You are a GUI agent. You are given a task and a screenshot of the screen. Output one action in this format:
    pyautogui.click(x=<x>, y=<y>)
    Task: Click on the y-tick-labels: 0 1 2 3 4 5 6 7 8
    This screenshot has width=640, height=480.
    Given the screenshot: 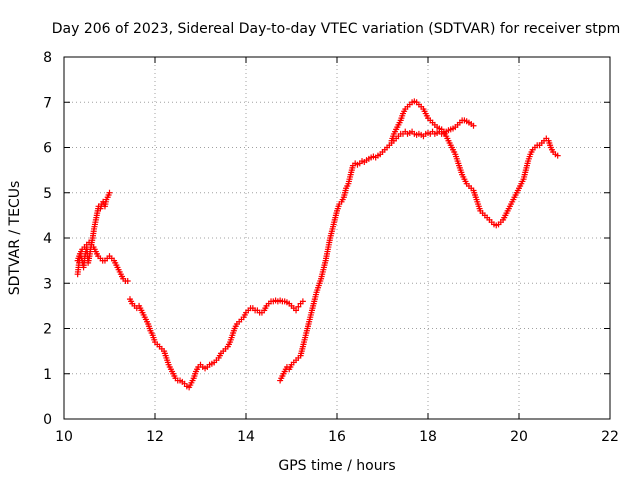 What is the action you would take?
    pyautogui.click(x=47, y=239)
    